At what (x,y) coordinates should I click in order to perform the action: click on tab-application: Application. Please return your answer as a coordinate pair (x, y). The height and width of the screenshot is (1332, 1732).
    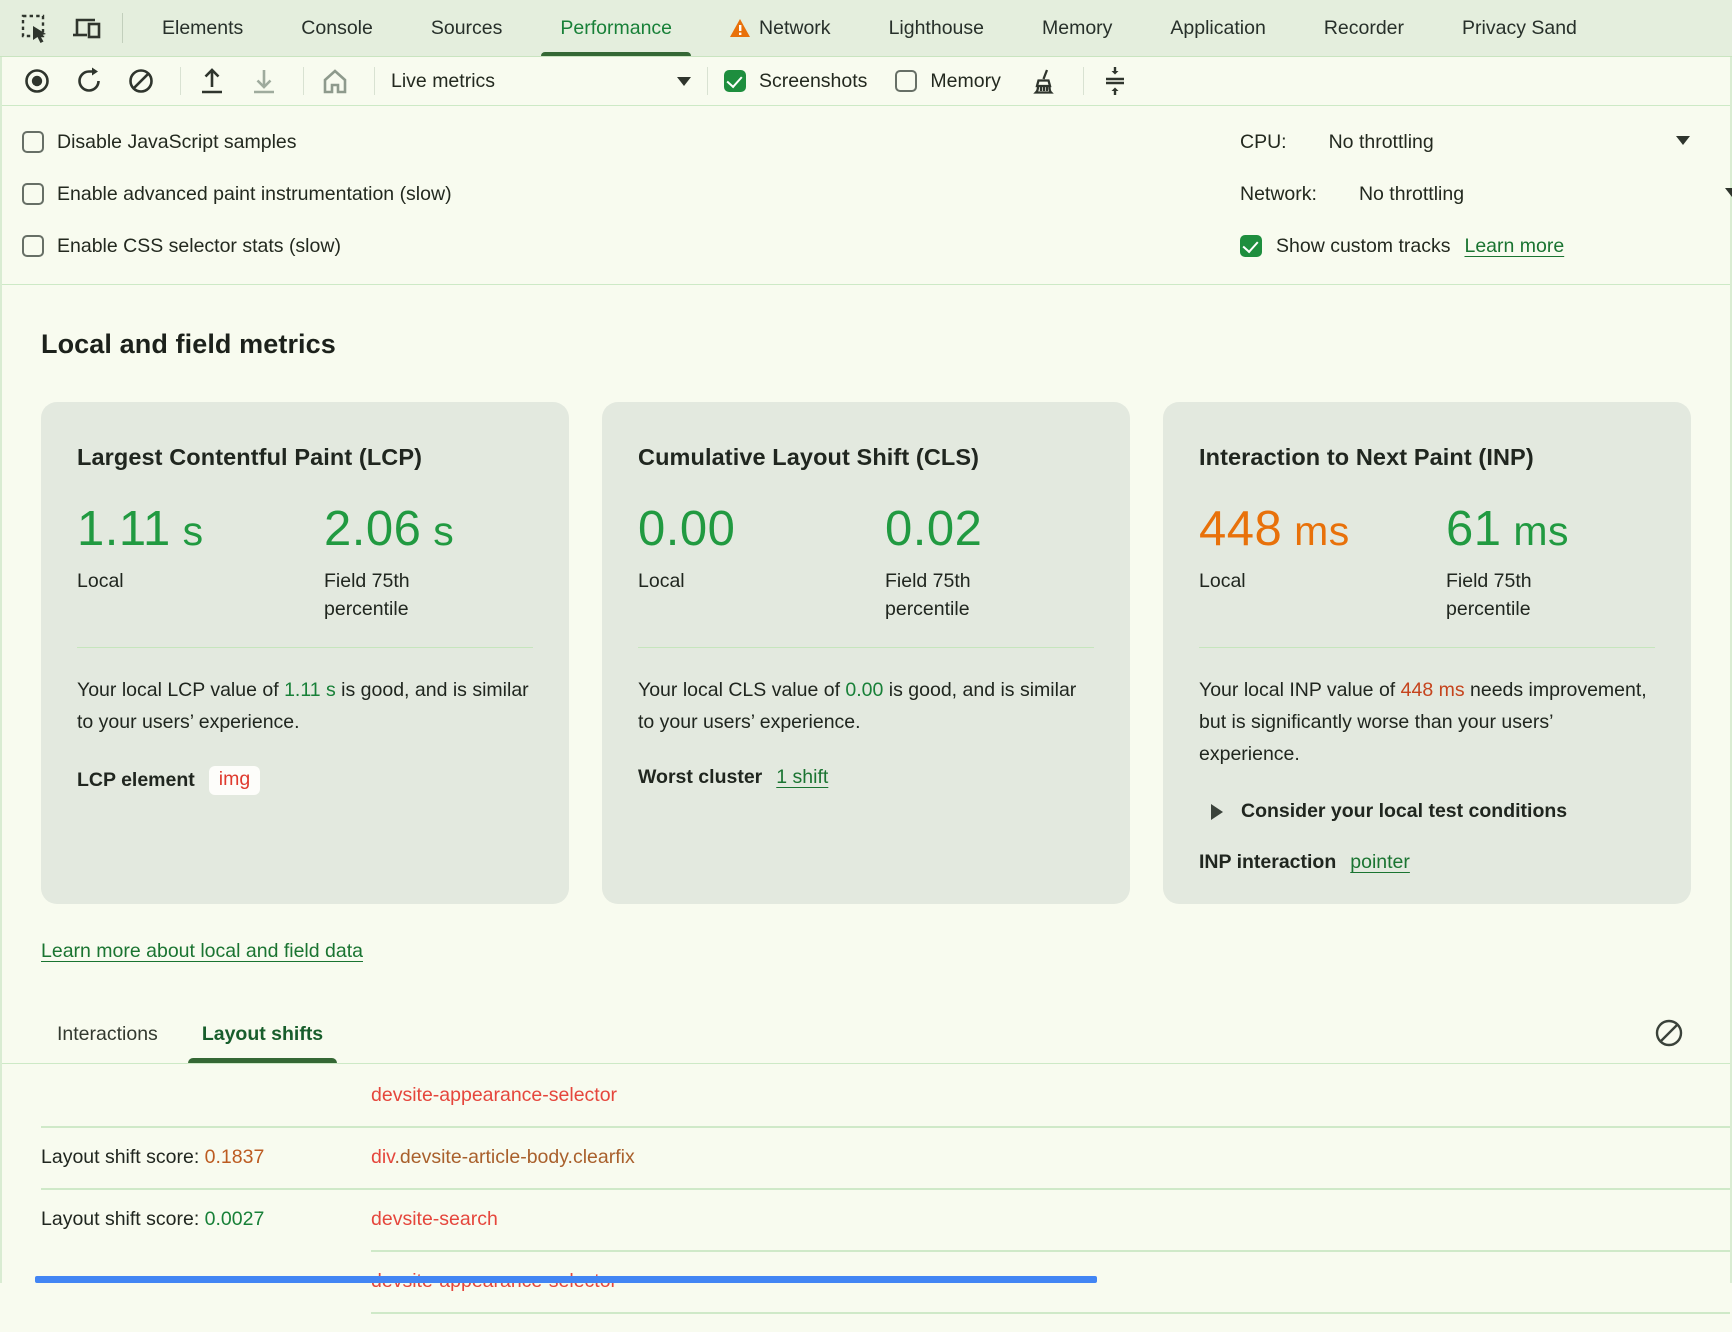
    Looking at the image, I should click on (1217, 28).